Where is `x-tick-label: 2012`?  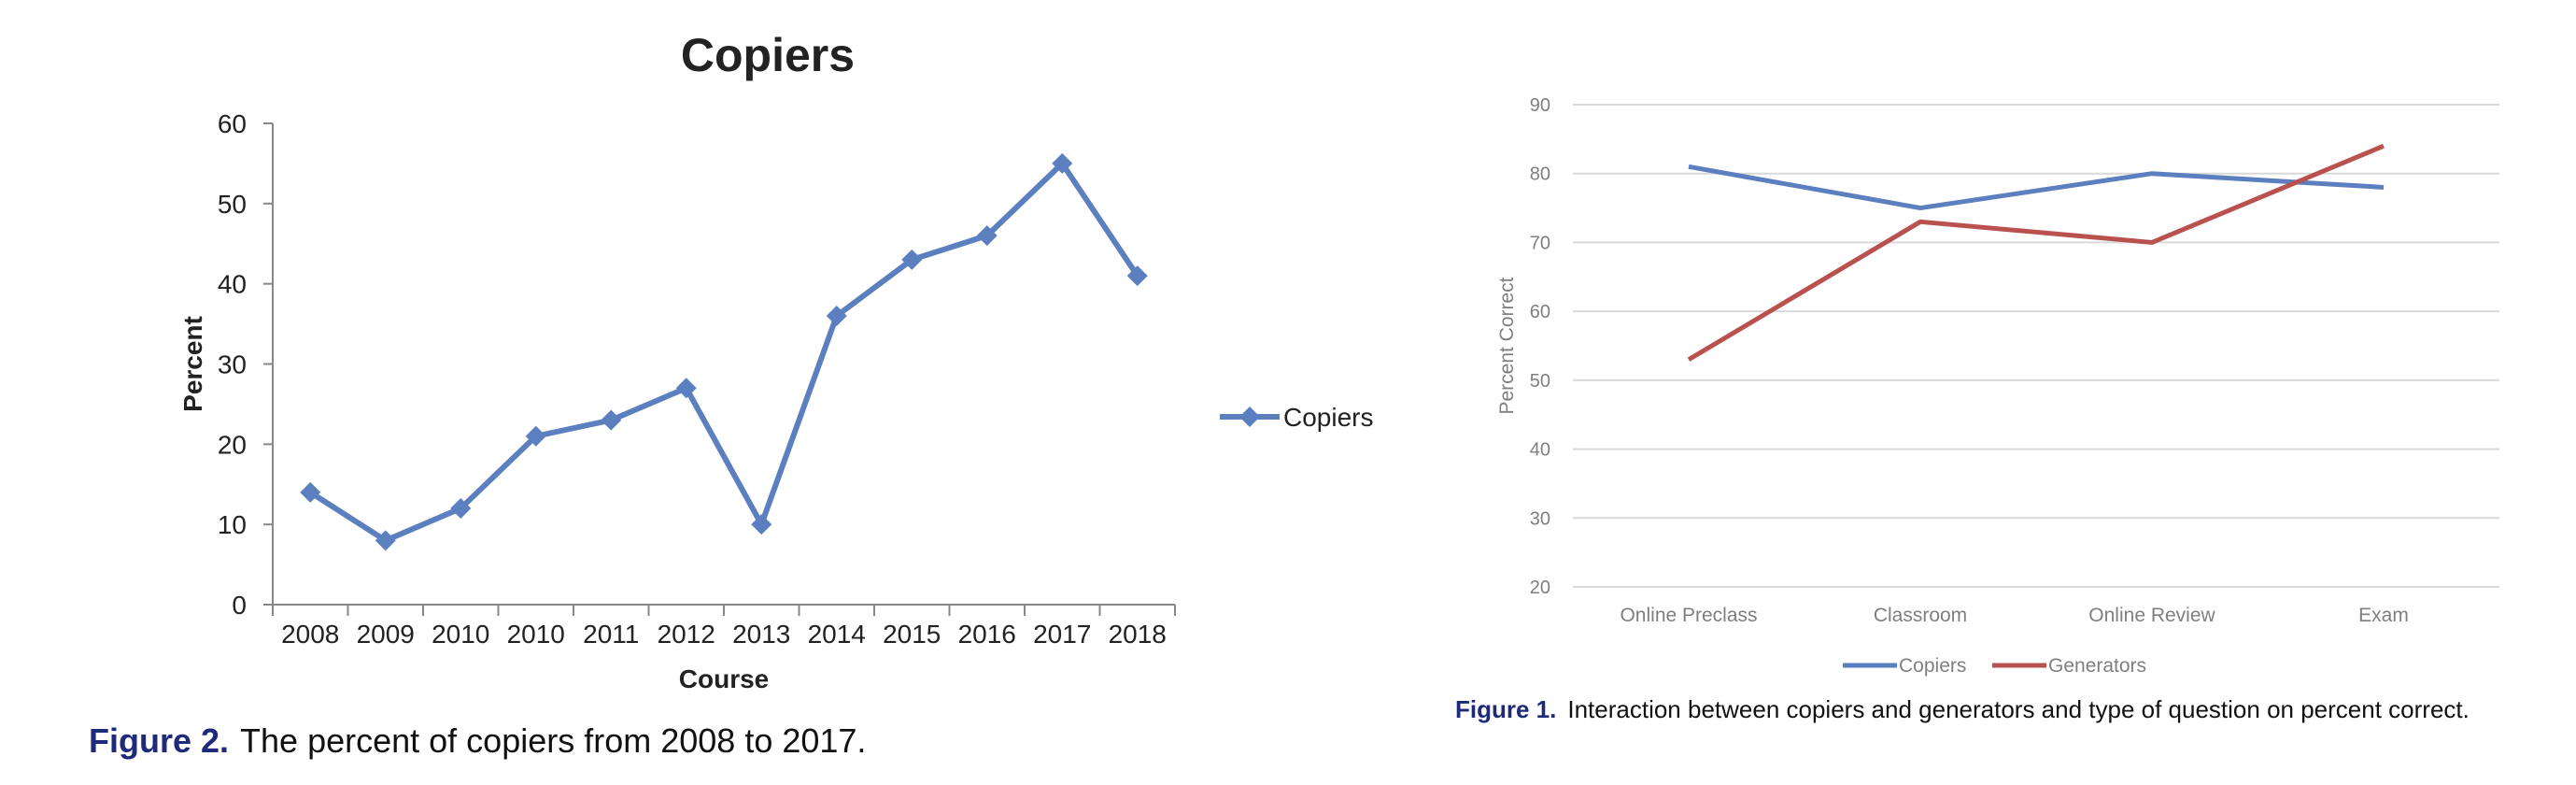 x-tick-label: 2012 is located at coordinates (686, 634).